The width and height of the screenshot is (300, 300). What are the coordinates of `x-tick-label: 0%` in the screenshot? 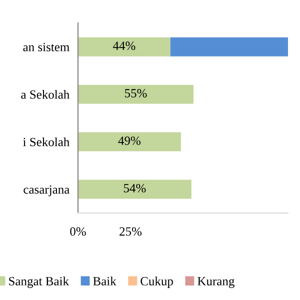 It's located at (78, 231).